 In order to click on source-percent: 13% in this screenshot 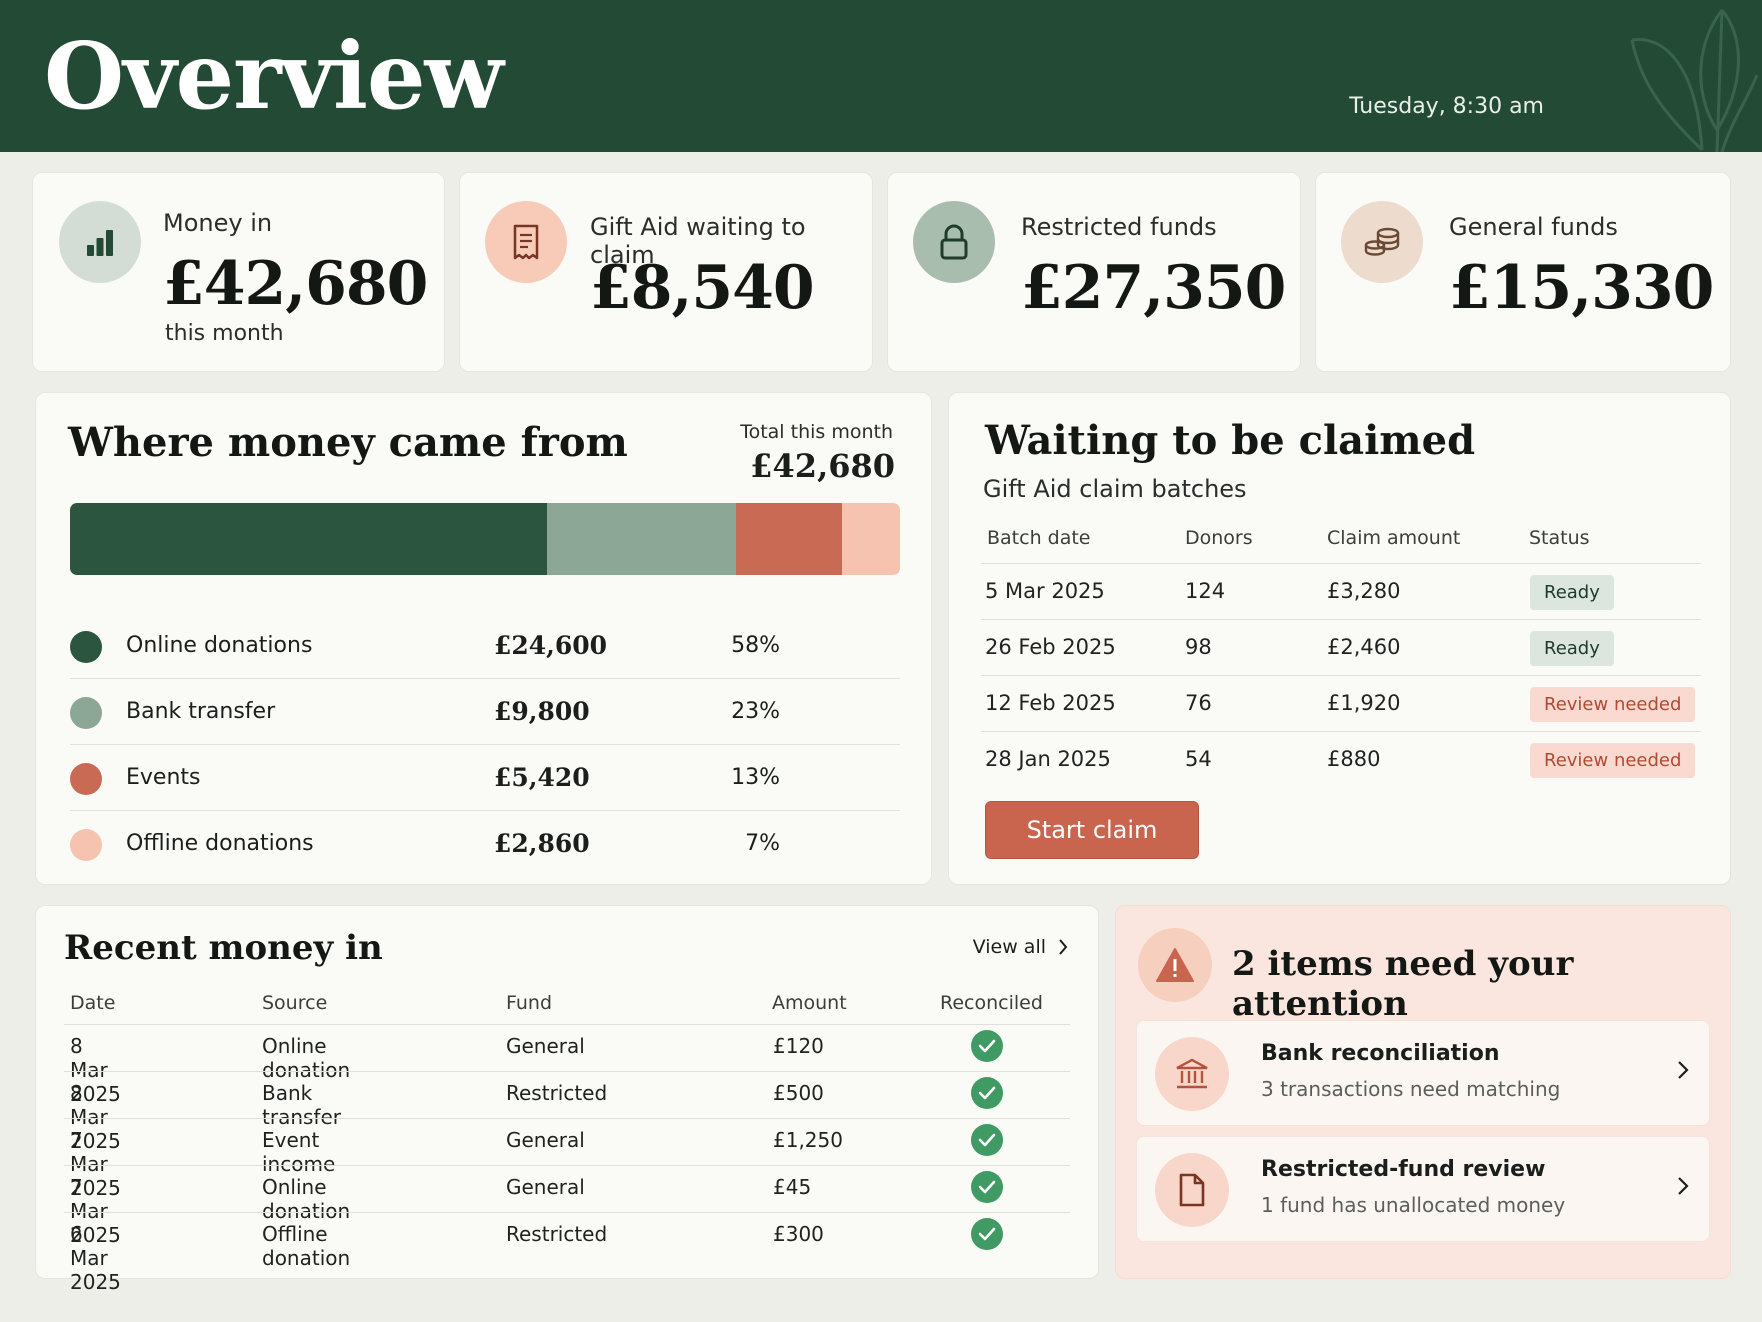, I will do `click(755, 777)`.